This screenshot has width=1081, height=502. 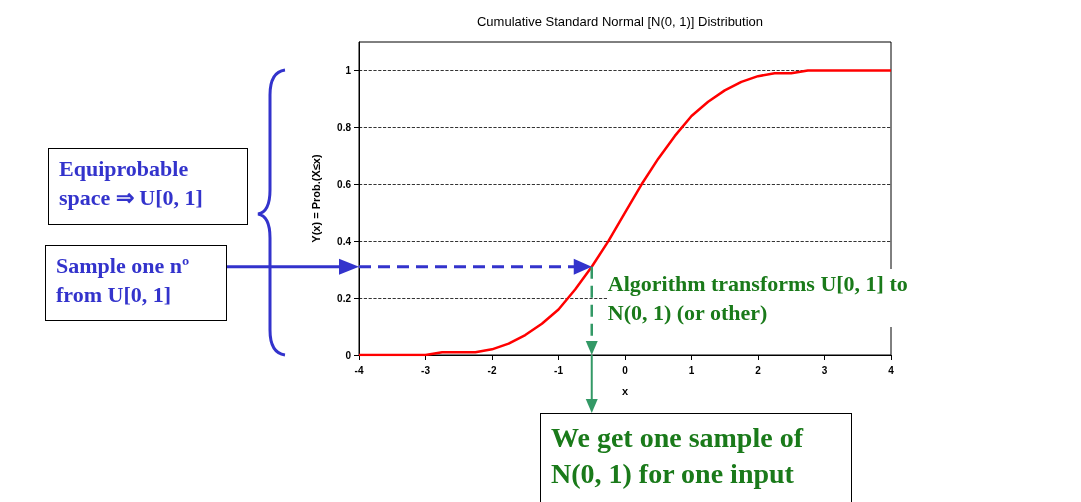 I want to click on x-tick-label: -1, so click(x=559, y=370).